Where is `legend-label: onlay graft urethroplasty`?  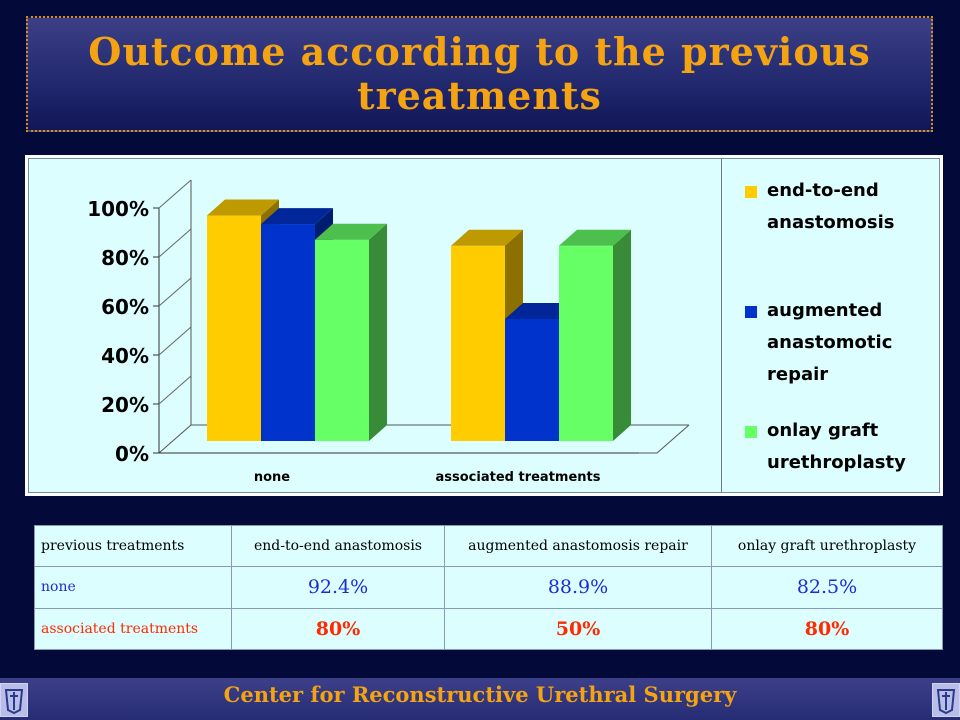 legend-label: onlay graft urethroplasty is located at coordinates (836, 446).